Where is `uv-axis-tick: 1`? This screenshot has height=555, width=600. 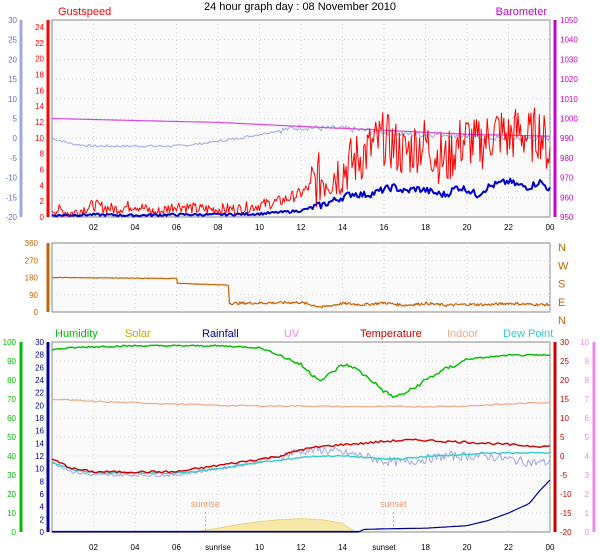 uv-axis-tick: 1 is located at coordinates (587, 513).